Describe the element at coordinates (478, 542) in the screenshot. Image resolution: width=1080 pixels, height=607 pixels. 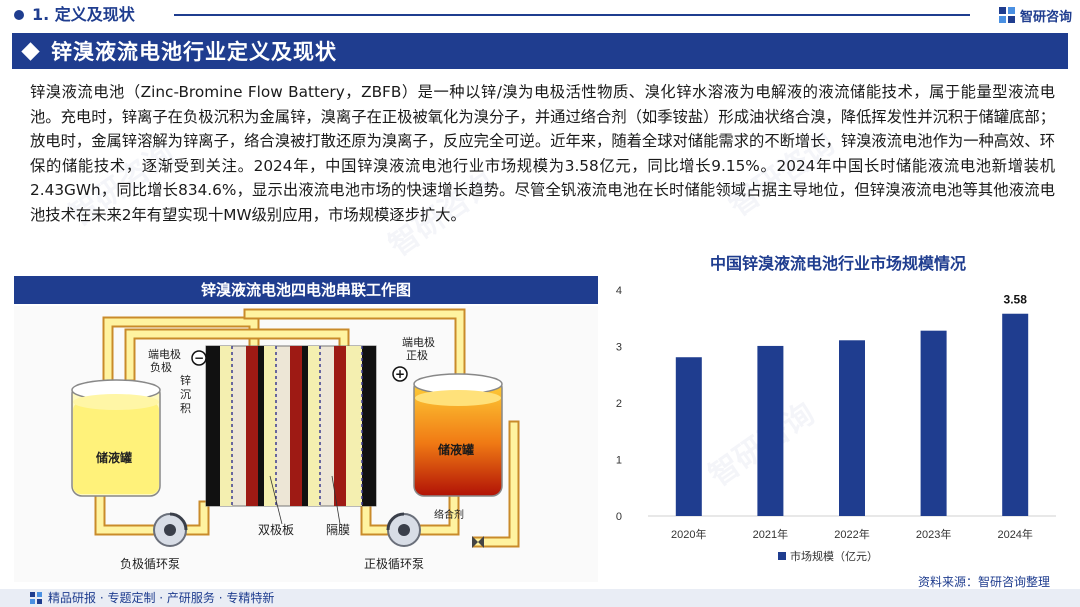
I see `valve-icon` at that location.